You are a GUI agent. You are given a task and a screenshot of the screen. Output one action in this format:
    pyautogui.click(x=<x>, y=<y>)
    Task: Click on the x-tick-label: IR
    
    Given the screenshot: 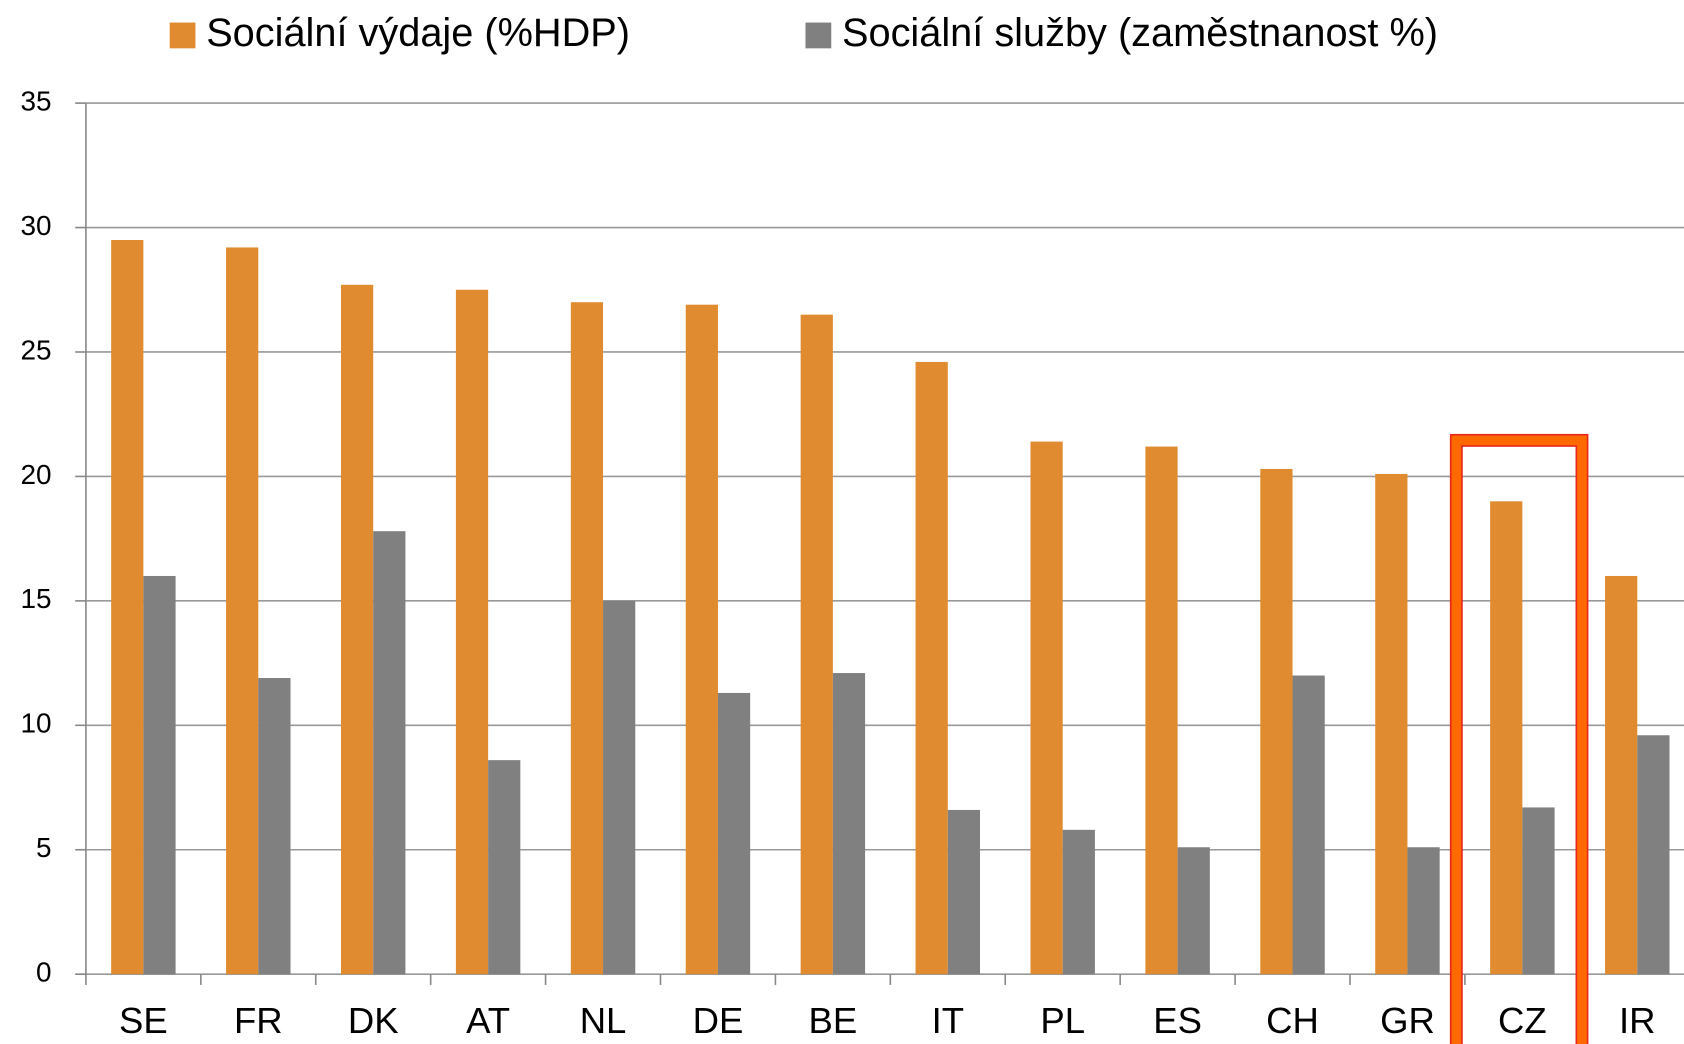 What is the action you would take?
    pyautogui.click(x=1637, y=1020)
    